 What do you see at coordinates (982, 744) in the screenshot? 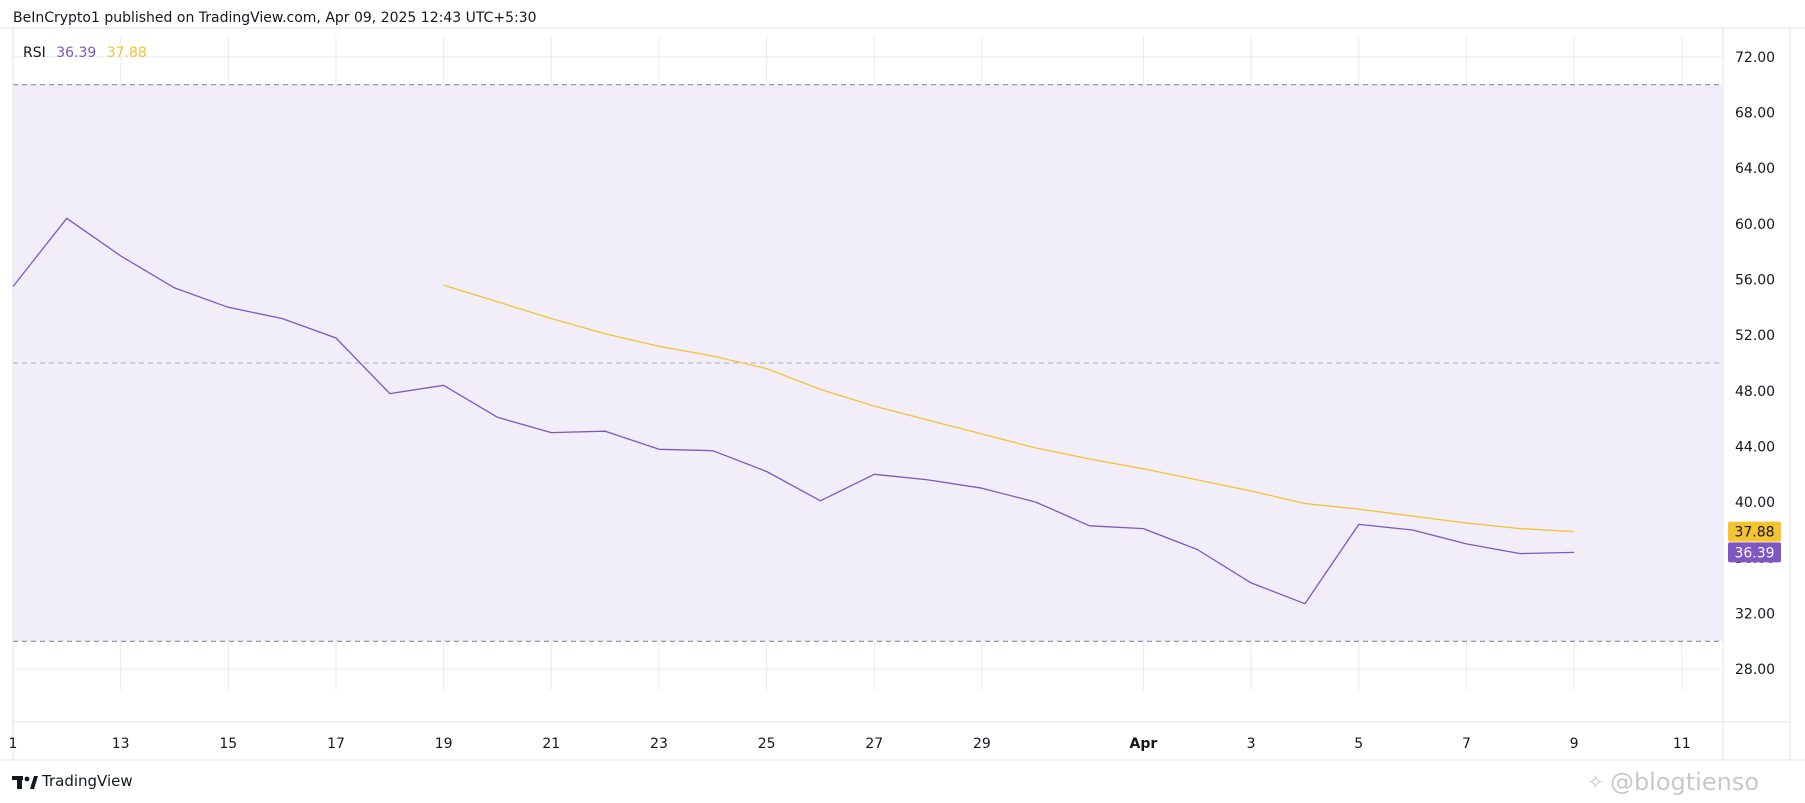
I see `x-tick-label: 29` at bounding box center [982, 744].